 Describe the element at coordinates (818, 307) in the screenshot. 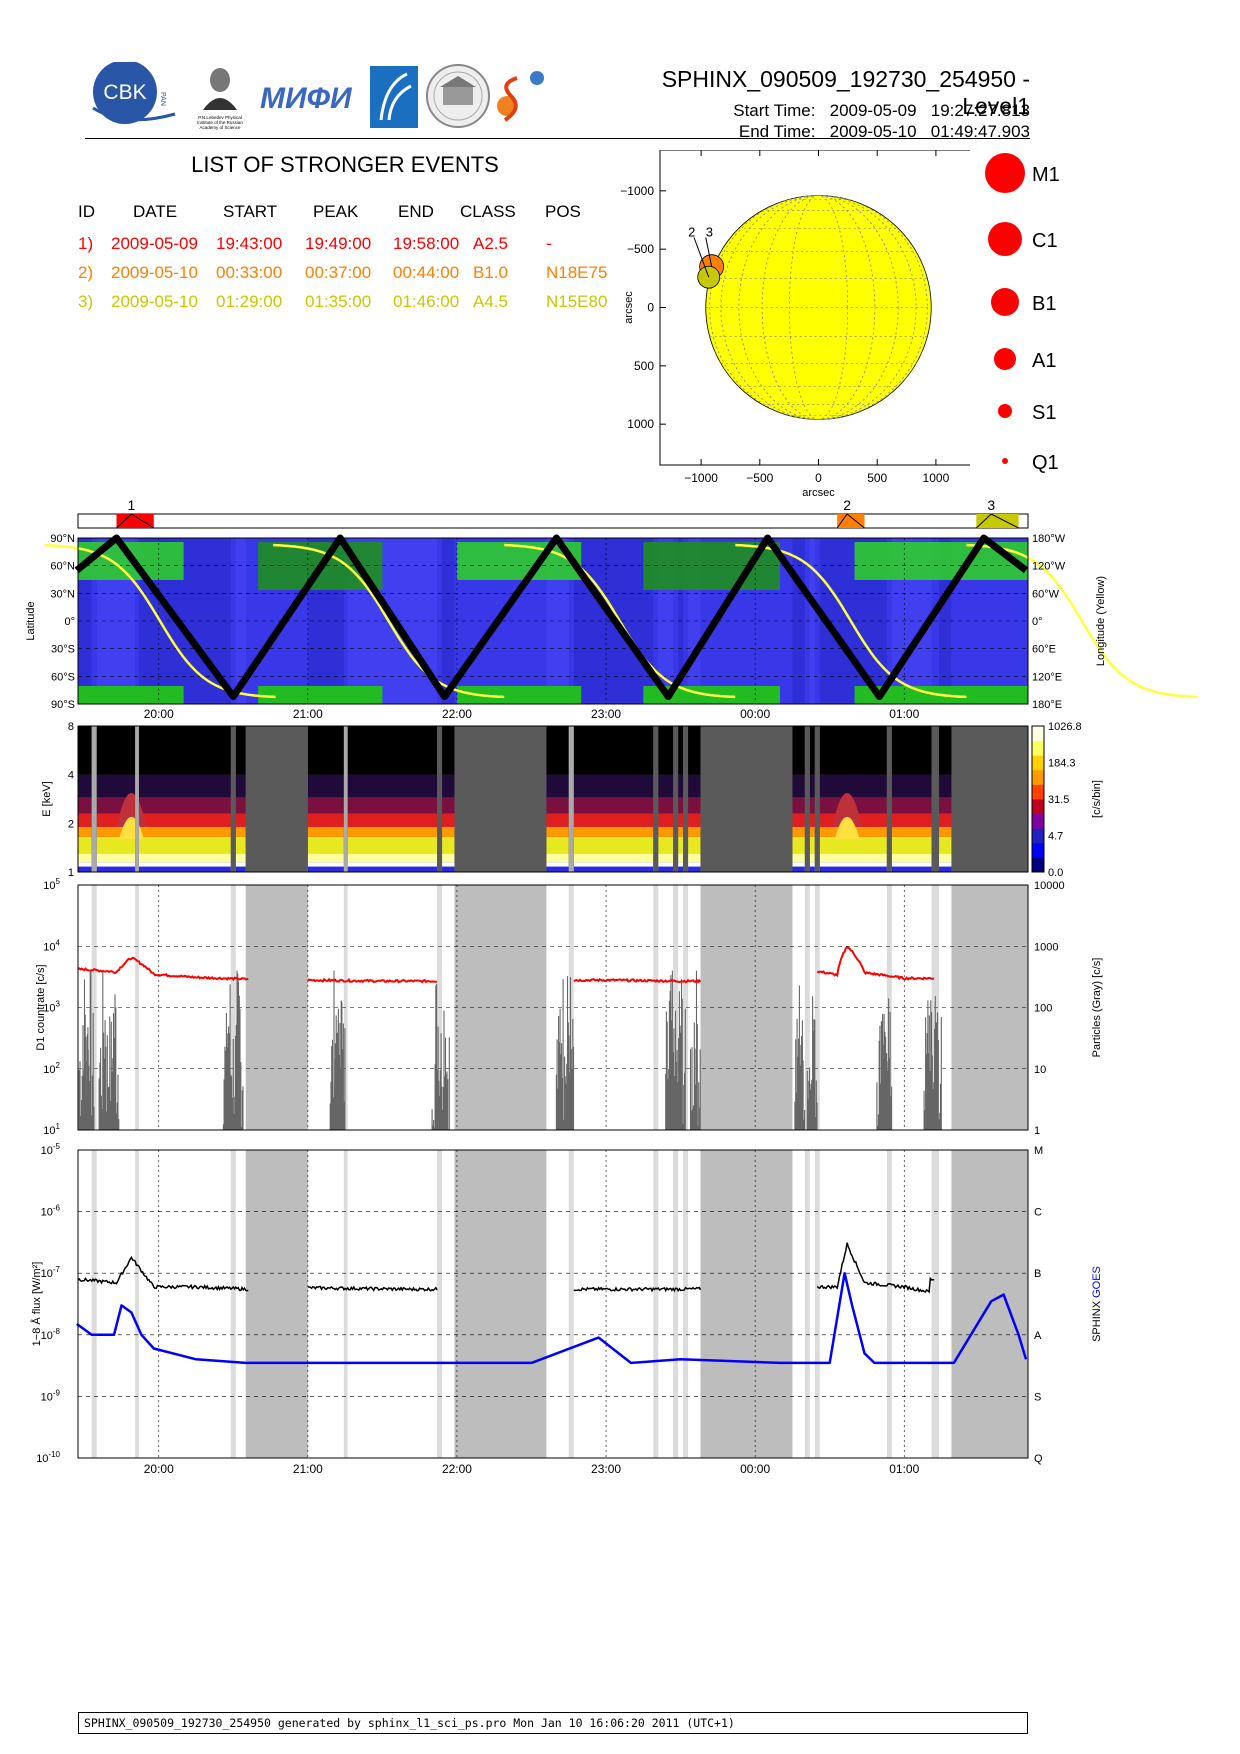

I see `longitude-grid-line` at that location.